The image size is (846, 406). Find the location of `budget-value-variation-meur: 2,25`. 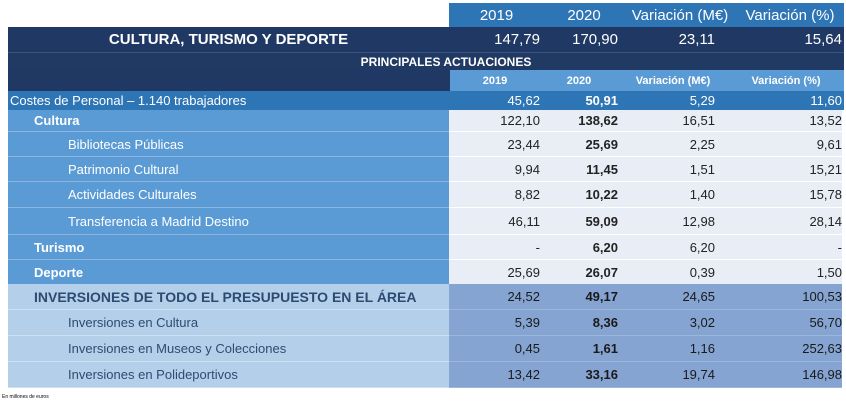

budget-value-variation-meur: 2,25 is located at coordinates (666, 144).